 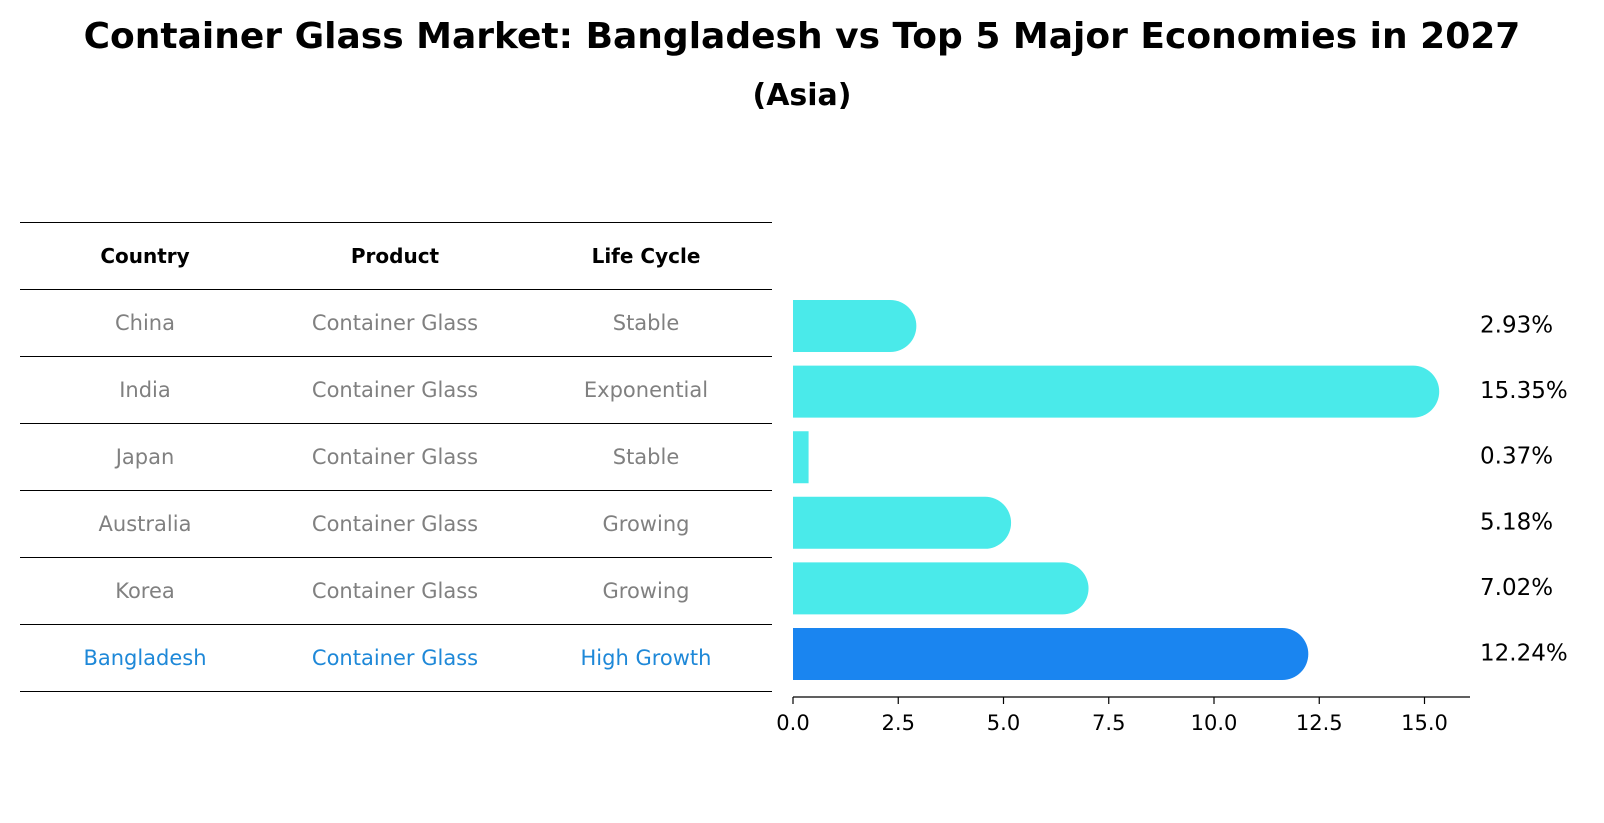 I want to click on x-tick-label: 2.5, so click(x=898, y=723).